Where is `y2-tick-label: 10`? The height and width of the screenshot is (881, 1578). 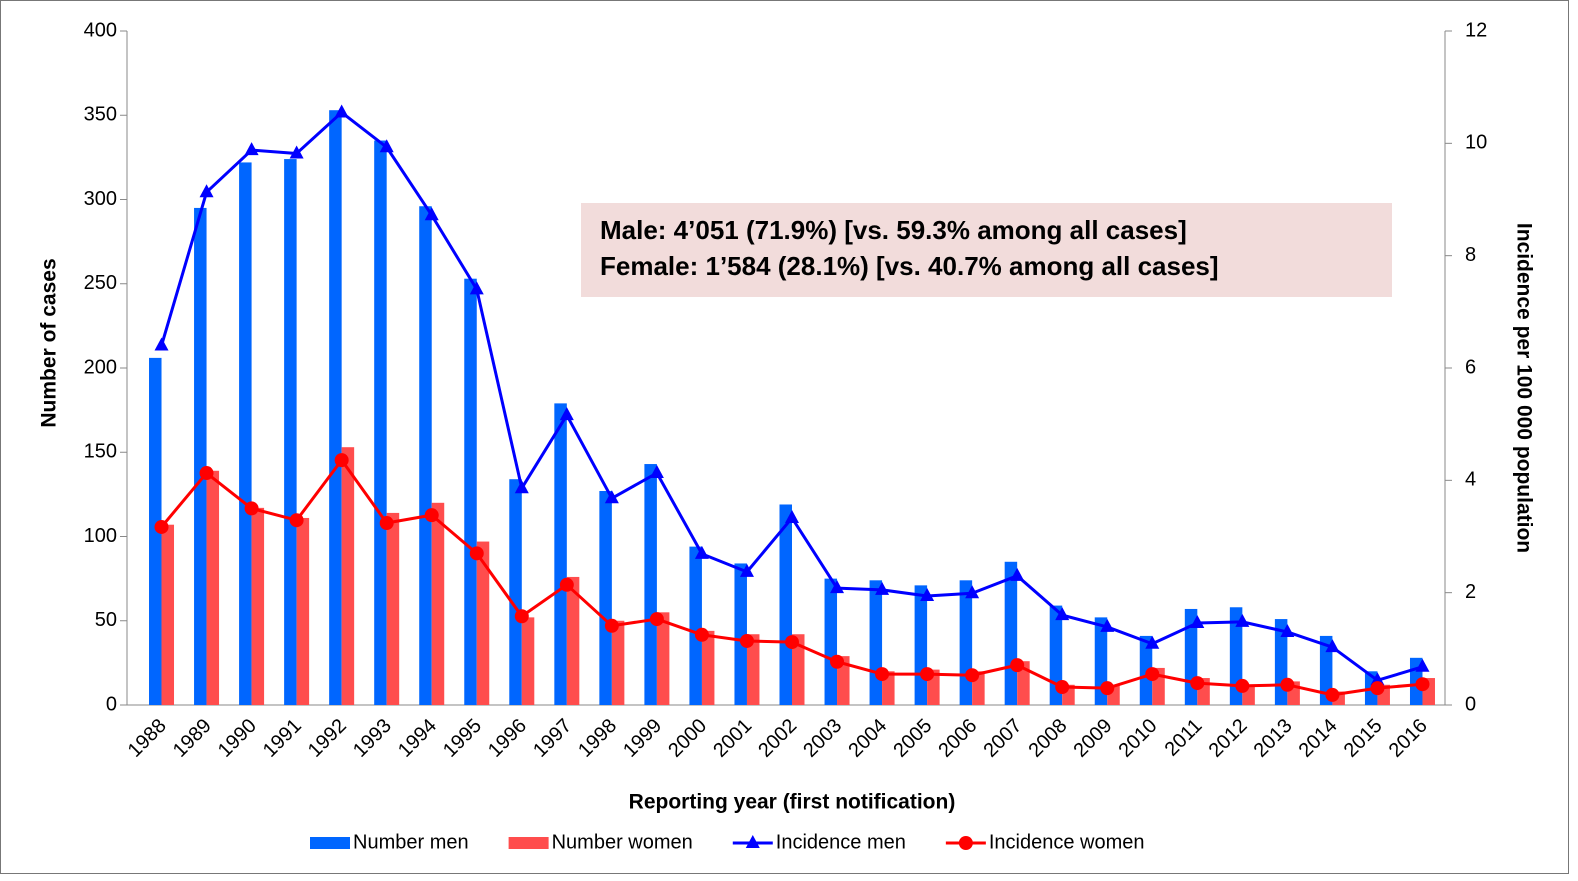
y2-tick-label: 10 is located at coordinates (1476, 143).